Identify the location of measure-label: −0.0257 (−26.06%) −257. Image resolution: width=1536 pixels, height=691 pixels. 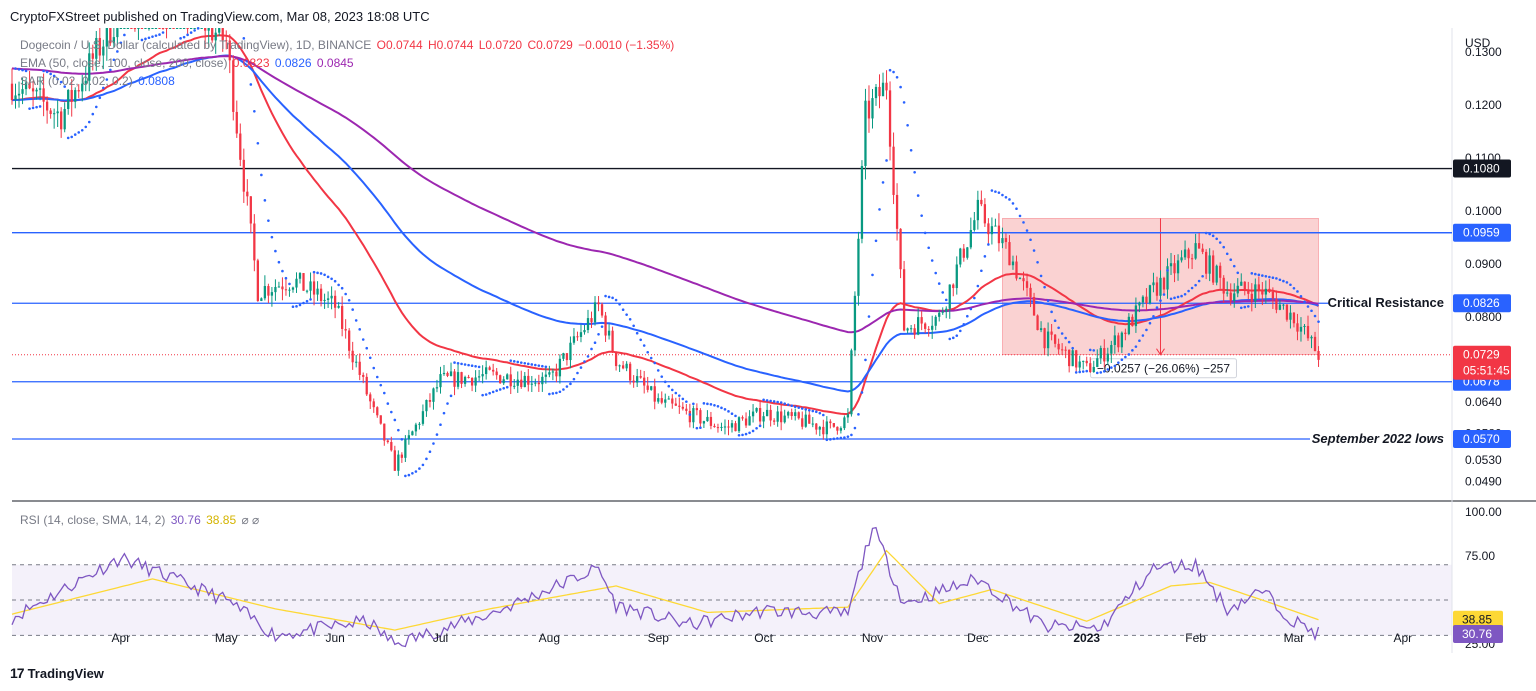
(1163, 369).